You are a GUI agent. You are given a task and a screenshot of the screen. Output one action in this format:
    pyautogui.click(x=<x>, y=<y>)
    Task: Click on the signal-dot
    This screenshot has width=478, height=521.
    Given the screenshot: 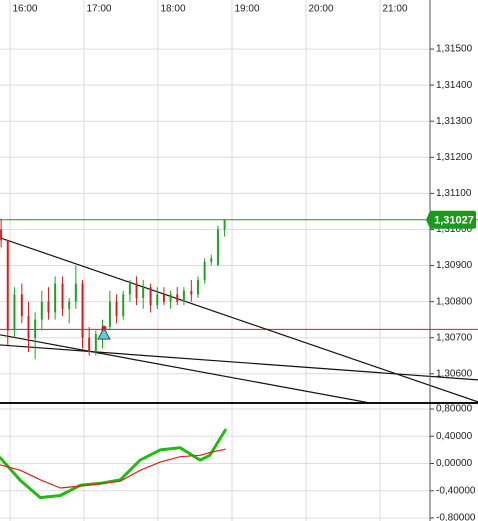 What is the action you would take?
    pyautogui.click(x=104, y=328)
    